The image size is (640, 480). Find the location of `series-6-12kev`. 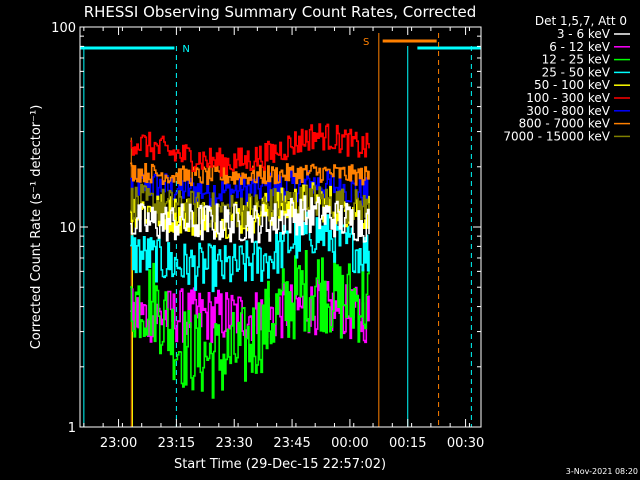

series-6-12kev is located at coordinates (250, 311).